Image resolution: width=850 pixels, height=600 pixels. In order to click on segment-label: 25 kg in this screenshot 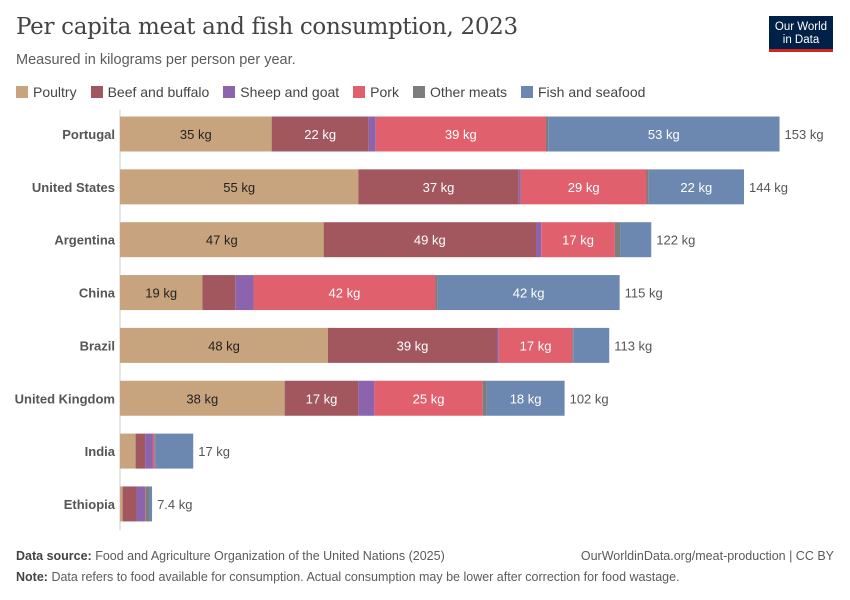, I will do `click(429, 398)`.